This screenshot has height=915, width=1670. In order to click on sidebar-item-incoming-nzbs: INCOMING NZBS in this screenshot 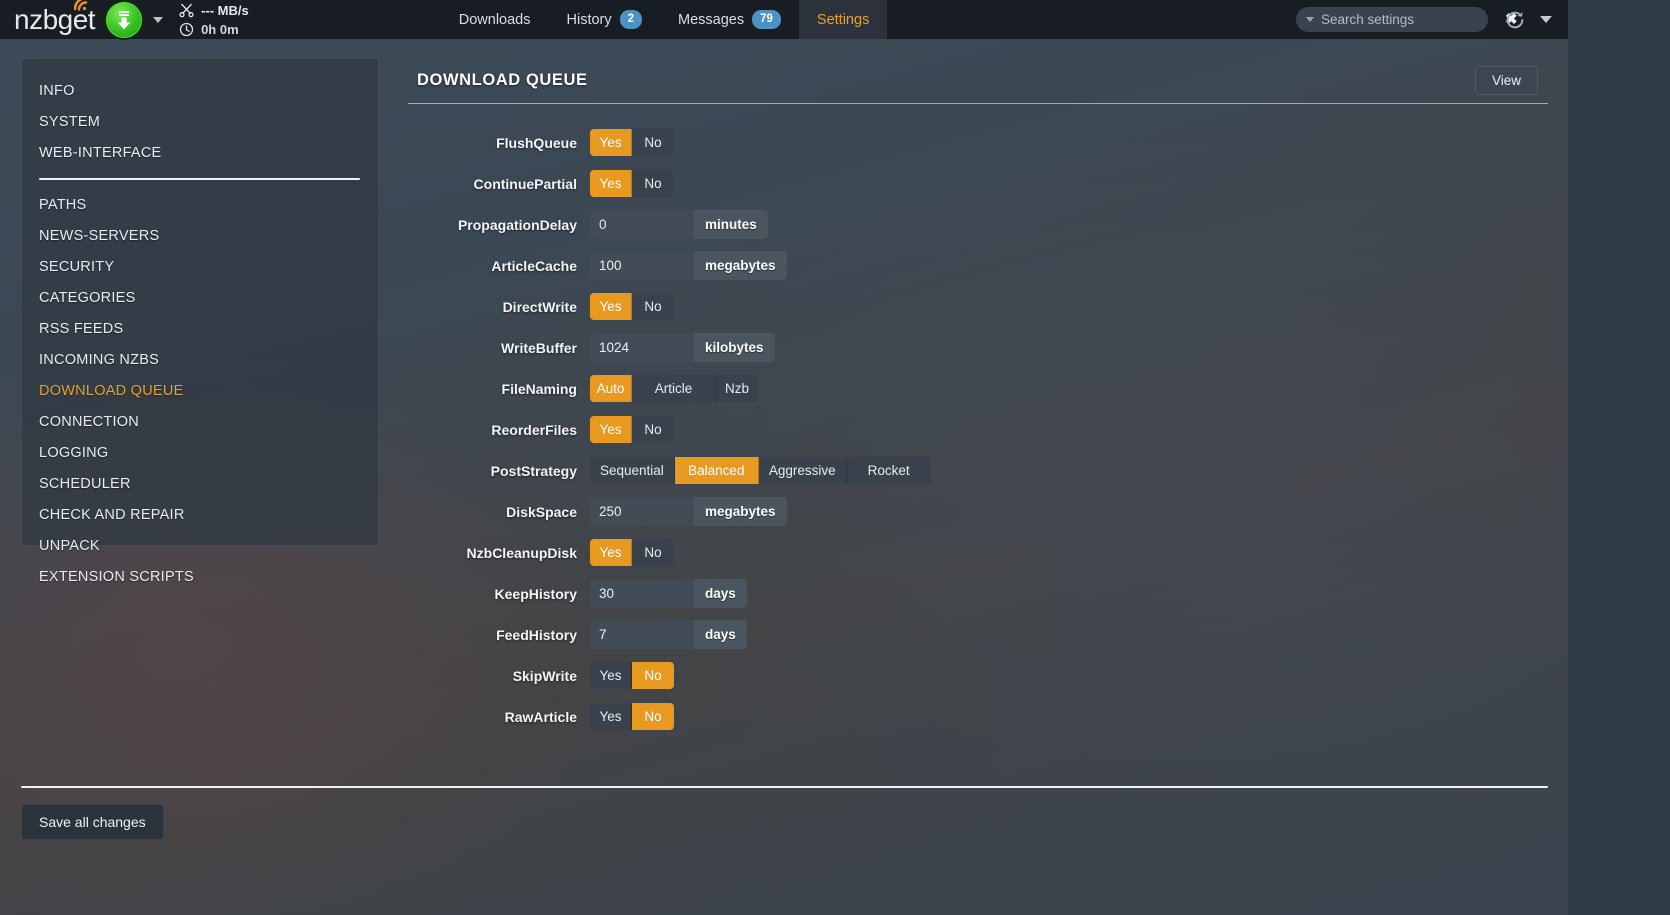, I will do `click(200, 359)`.